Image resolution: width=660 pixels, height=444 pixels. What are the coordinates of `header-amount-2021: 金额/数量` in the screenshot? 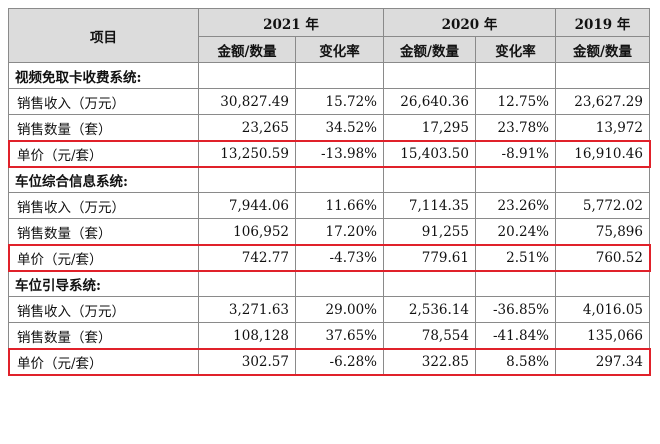 It's located at (247, 49).